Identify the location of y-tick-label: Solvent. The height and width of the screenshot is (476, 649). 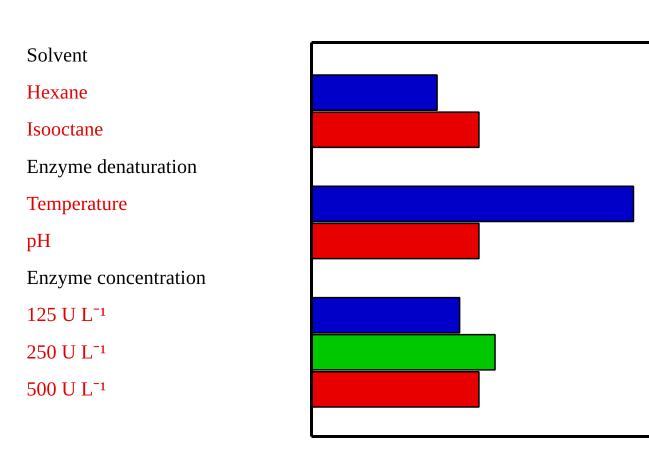
(57, 55).